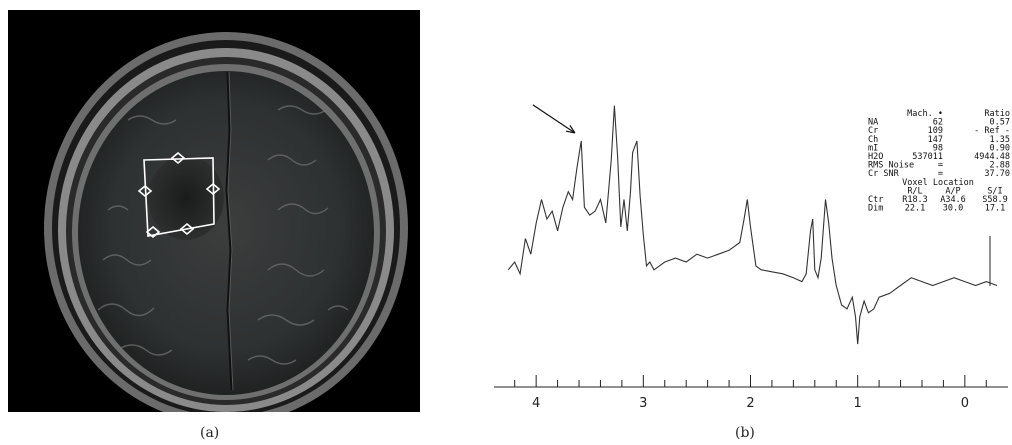 This screenshot has width=1012, height=445. I want to click on panel-a-caption: (a), so click(210, 433).